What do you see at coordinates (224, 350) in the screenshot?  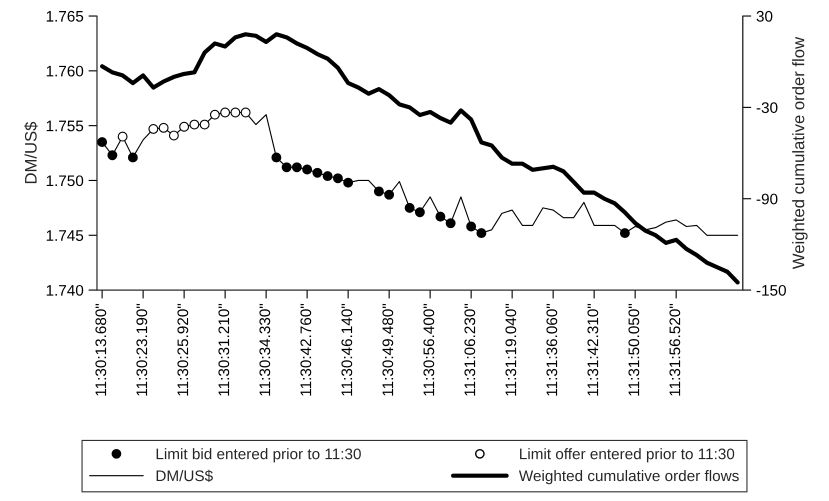 I see `x-tick-label: 11:30:31.210"` at bounding box center [224, 350].